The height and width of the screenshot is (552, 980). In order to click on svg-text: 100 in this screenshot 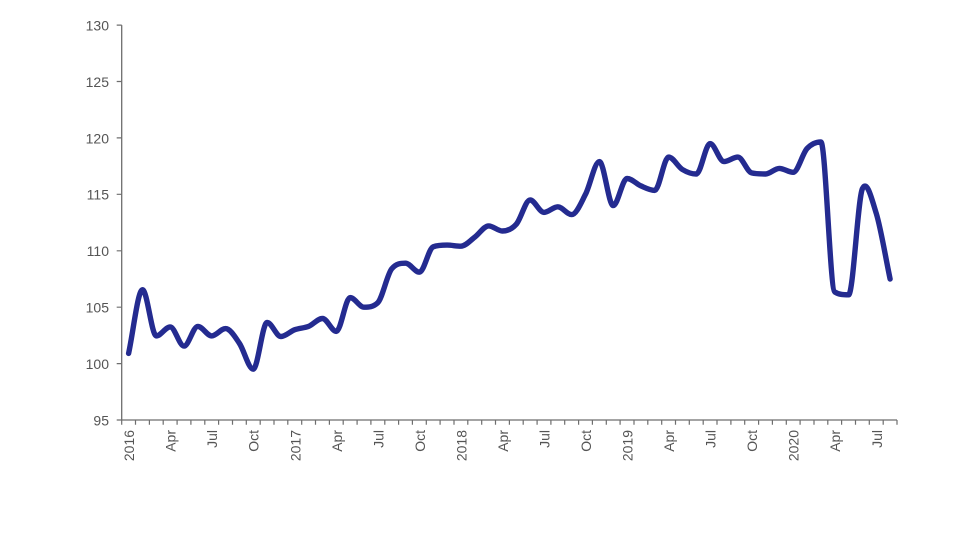, I will do `click(98, 364)`.